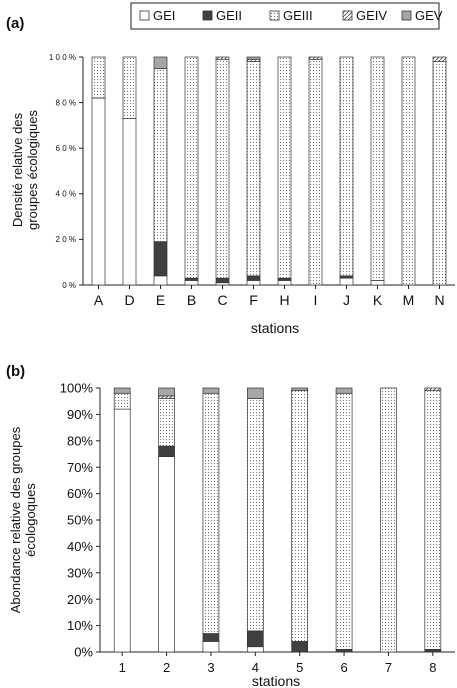 This screenshot has width=457, height=688. Describe the element at coordinates (346, 166) in the screenshot. I see `bar-segment-geiii-j` at that location.